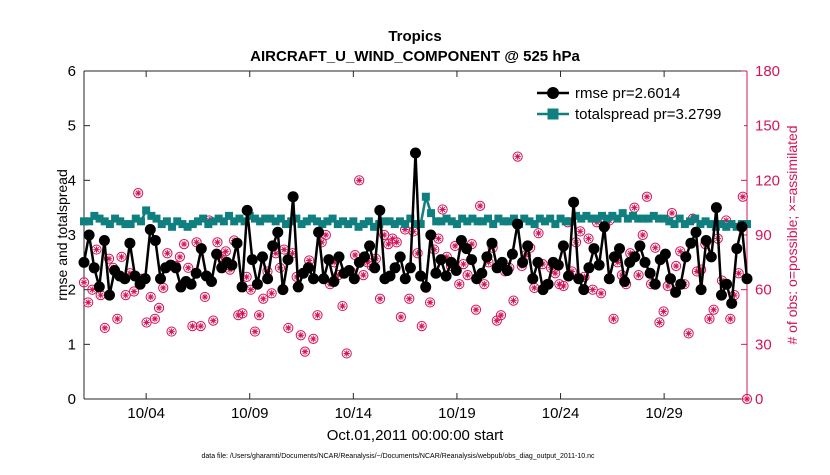 The width and height of the screenshot is (830, 475). What do you see at coordinates (250, 413) in the screenshot?
I see `x-tick-label: 10/09` at bounding box center [250, 413].